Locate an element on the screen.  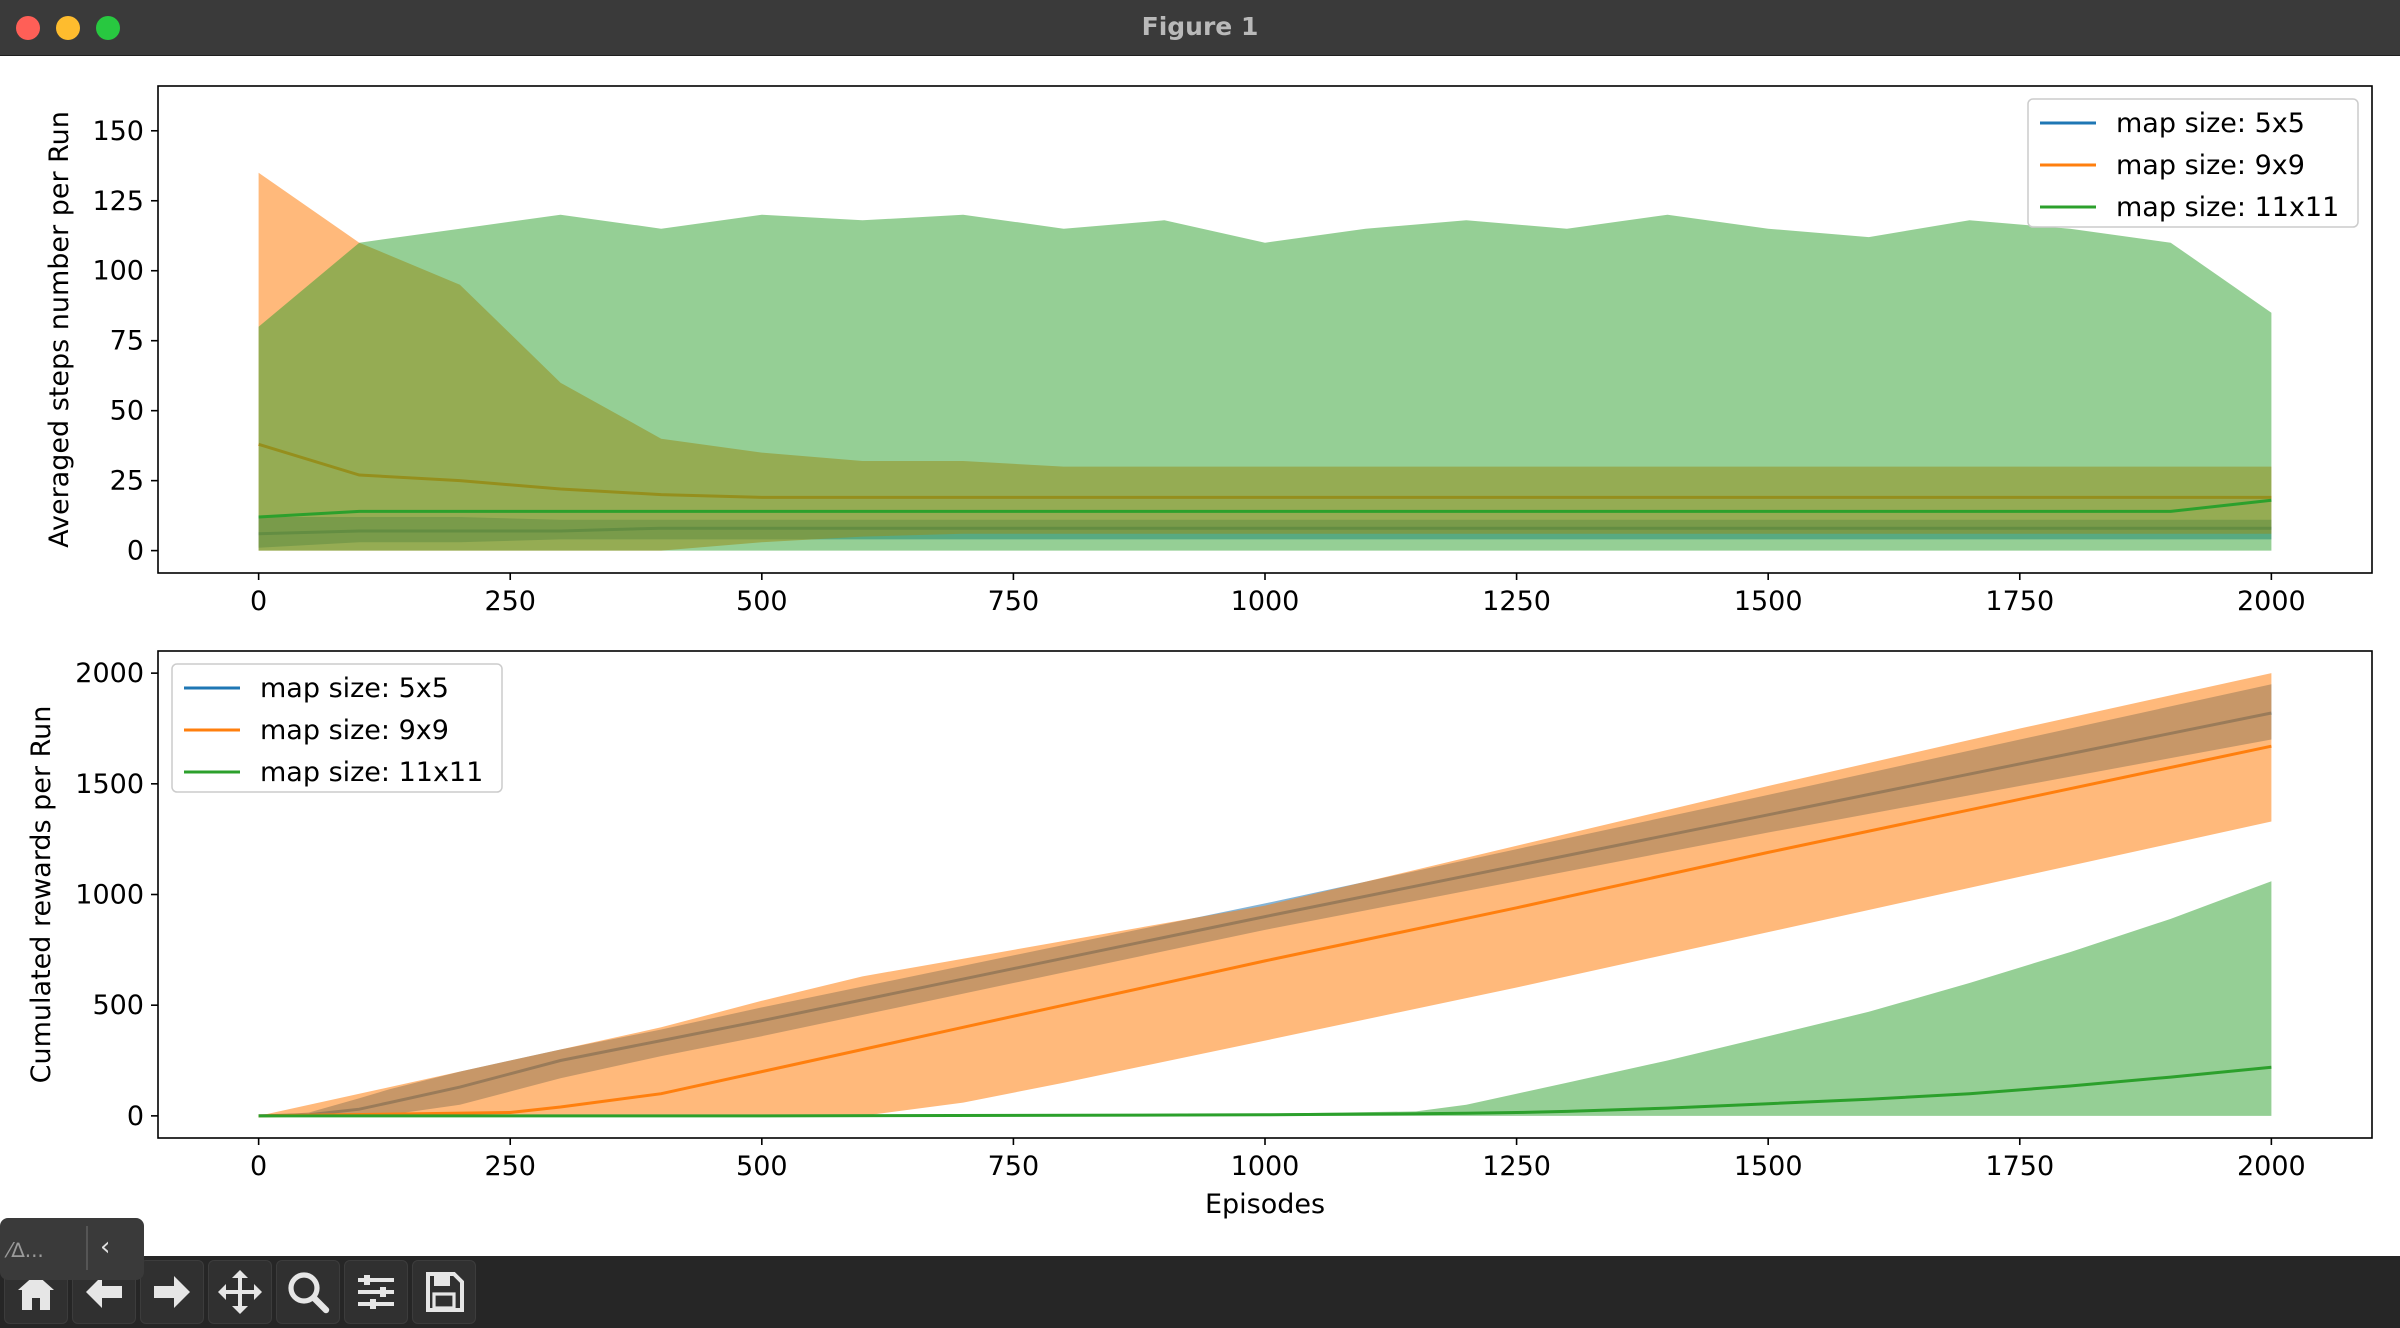
configure-sliders-icon is located at coordinates (376, 1292).